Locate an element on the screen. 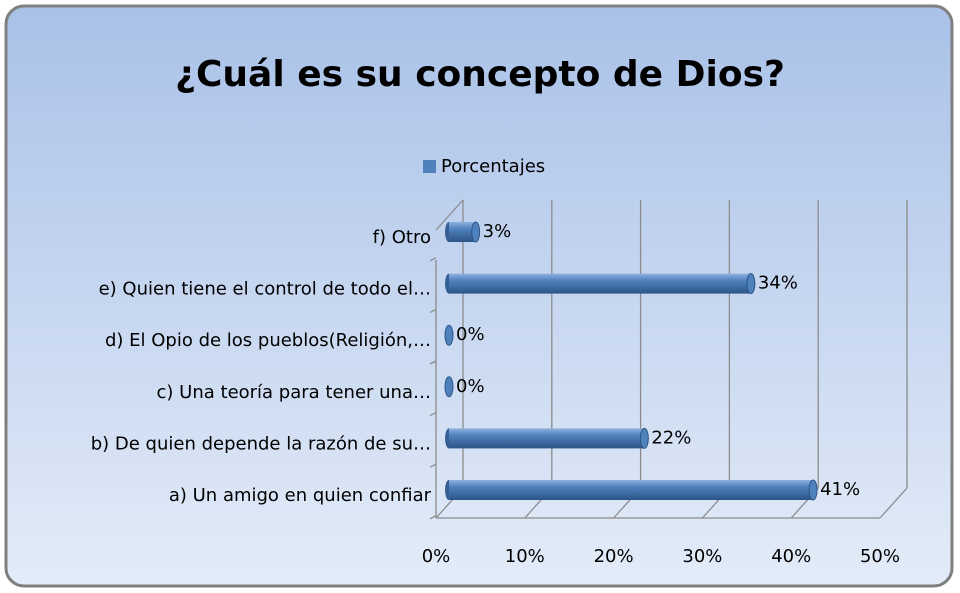 This screenshot has height=593, width=960. data-label: 34% is located at coordinates (778, 283).